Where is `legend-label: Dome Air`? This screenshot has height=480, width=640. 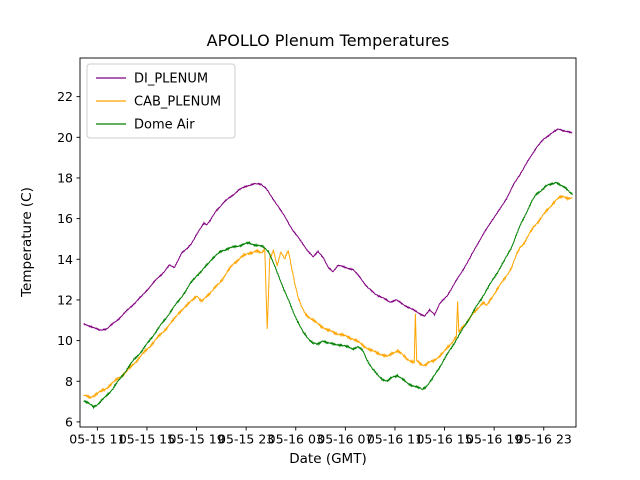
legend-label: Dome Air is located at coordinates (164, 125).